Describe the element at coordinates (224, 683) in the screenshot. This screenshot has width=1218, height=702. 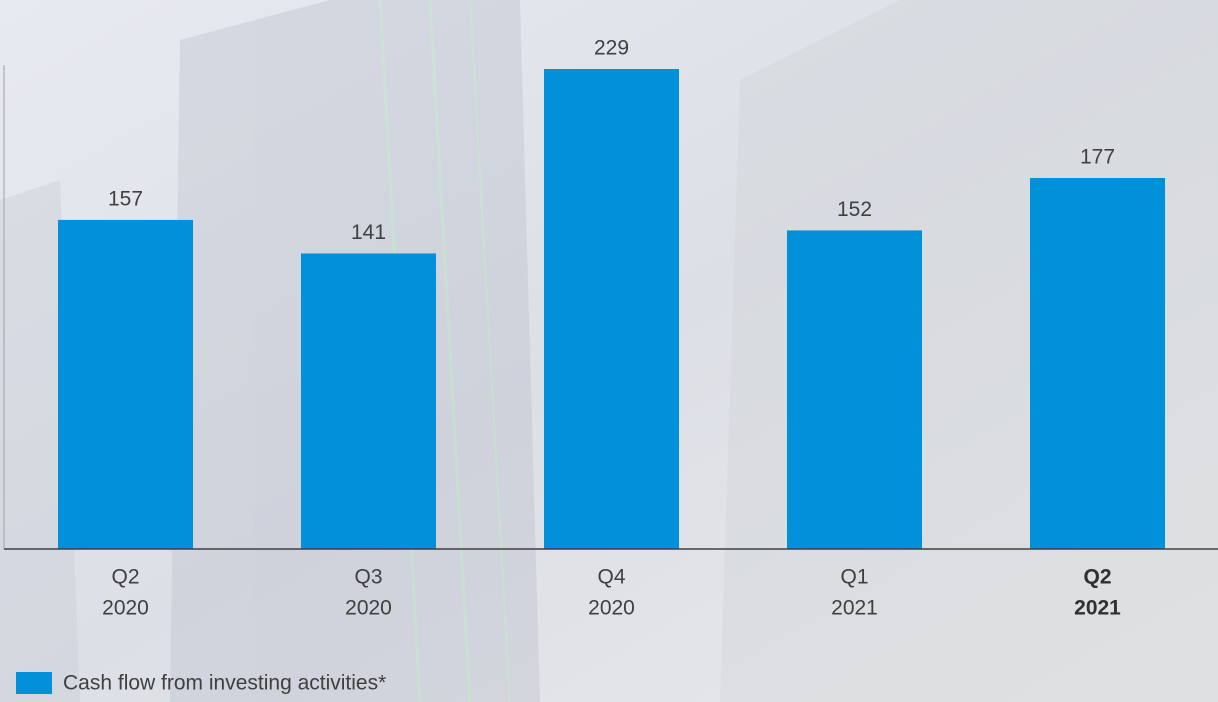
I see `legend-label: Cash flow from investing activities*` at that location.